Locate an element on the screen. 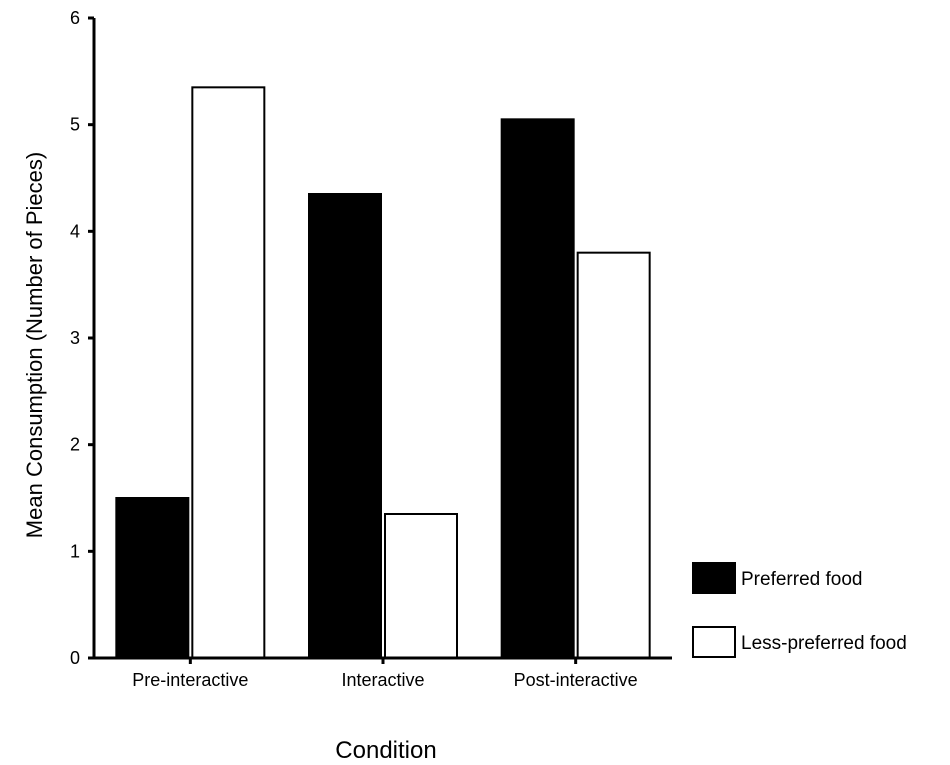  bar-preferred-food-interactive is located at coordinates (345, 426).